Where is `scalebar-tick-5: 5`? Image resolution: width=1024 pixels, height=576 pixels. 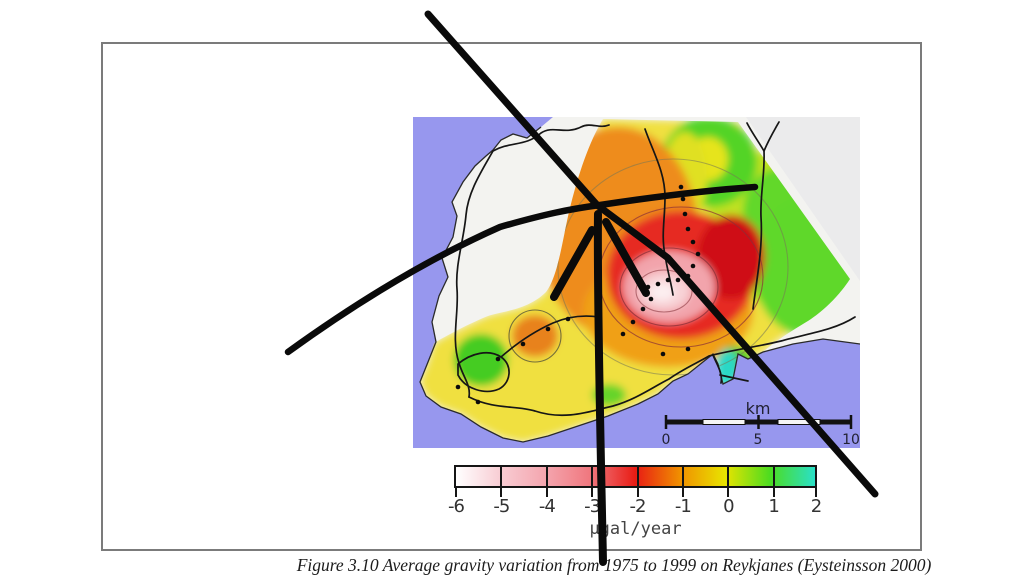
scalebar-tick-5: 5 is located at coordinates (758, 440).